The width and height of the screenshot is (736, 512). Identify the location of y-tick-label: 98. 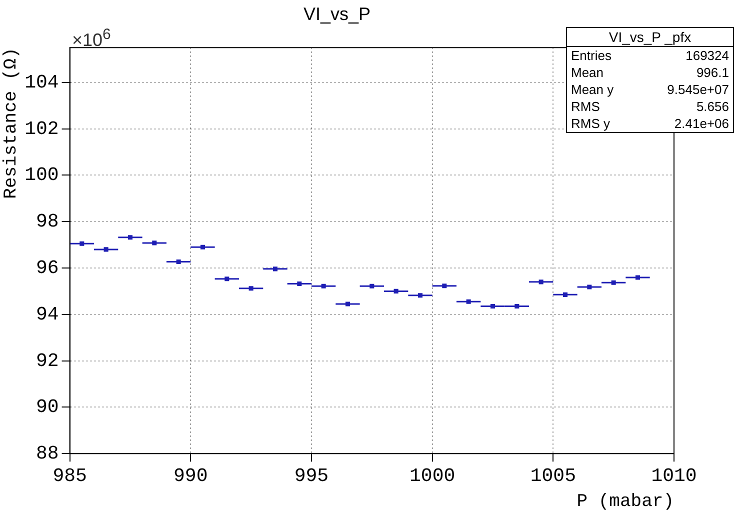
(47, 221).